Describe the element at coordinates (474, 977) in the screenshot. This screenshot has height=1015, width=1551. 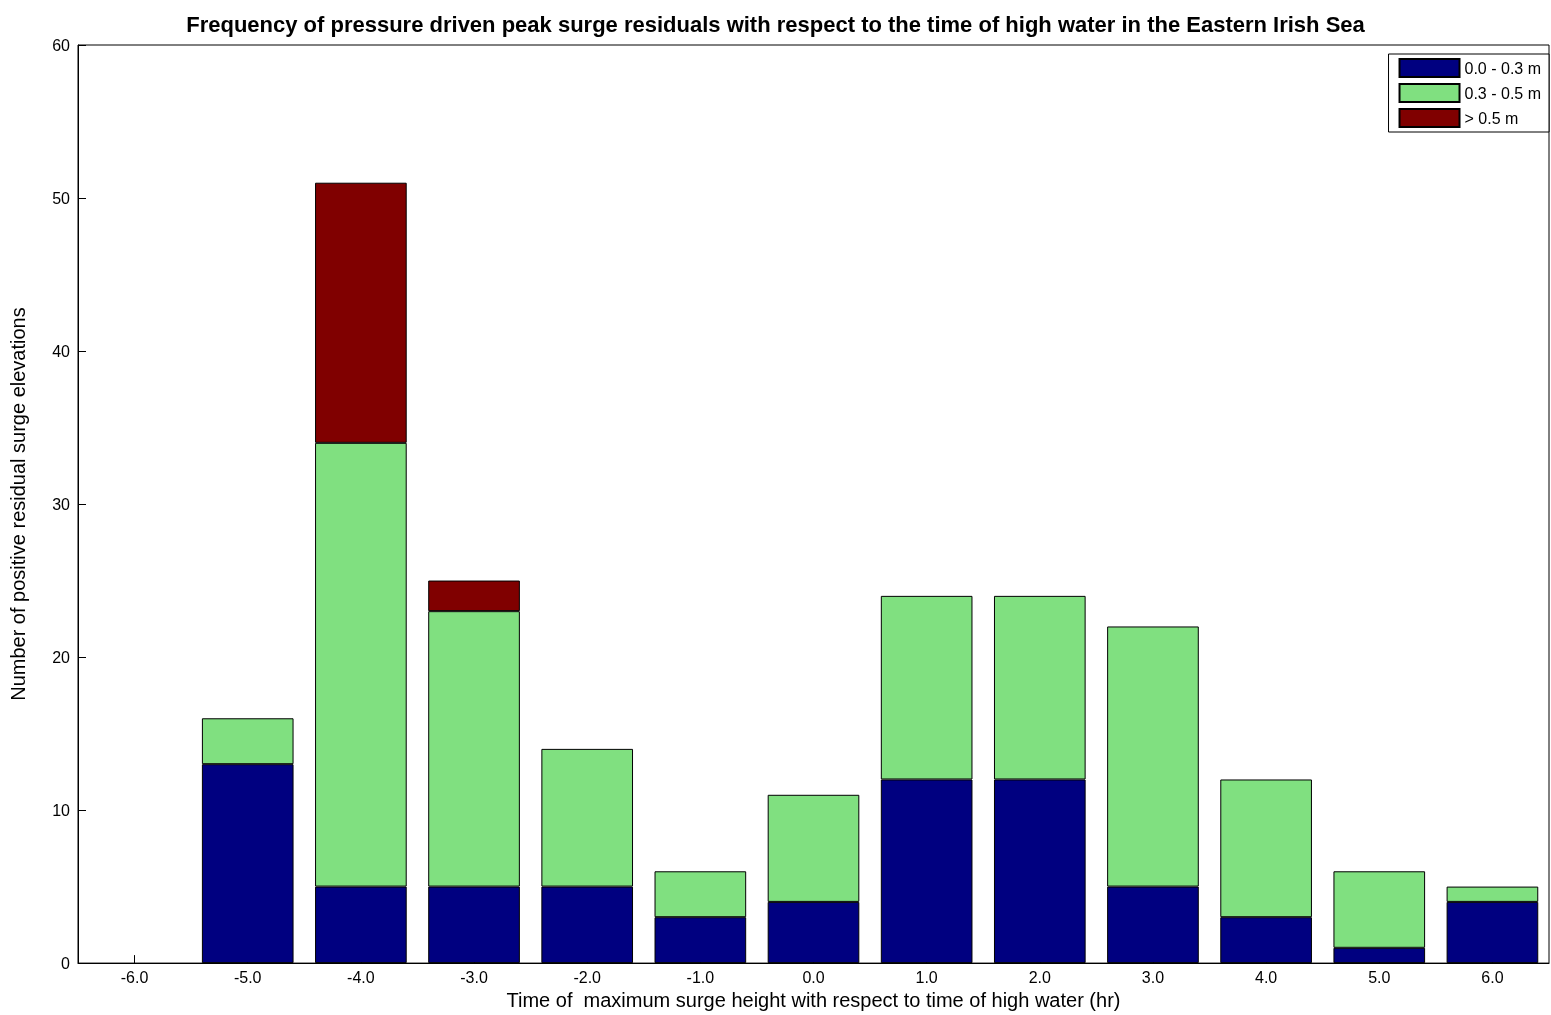
I see `x-tick-label: -3.0` at that location.